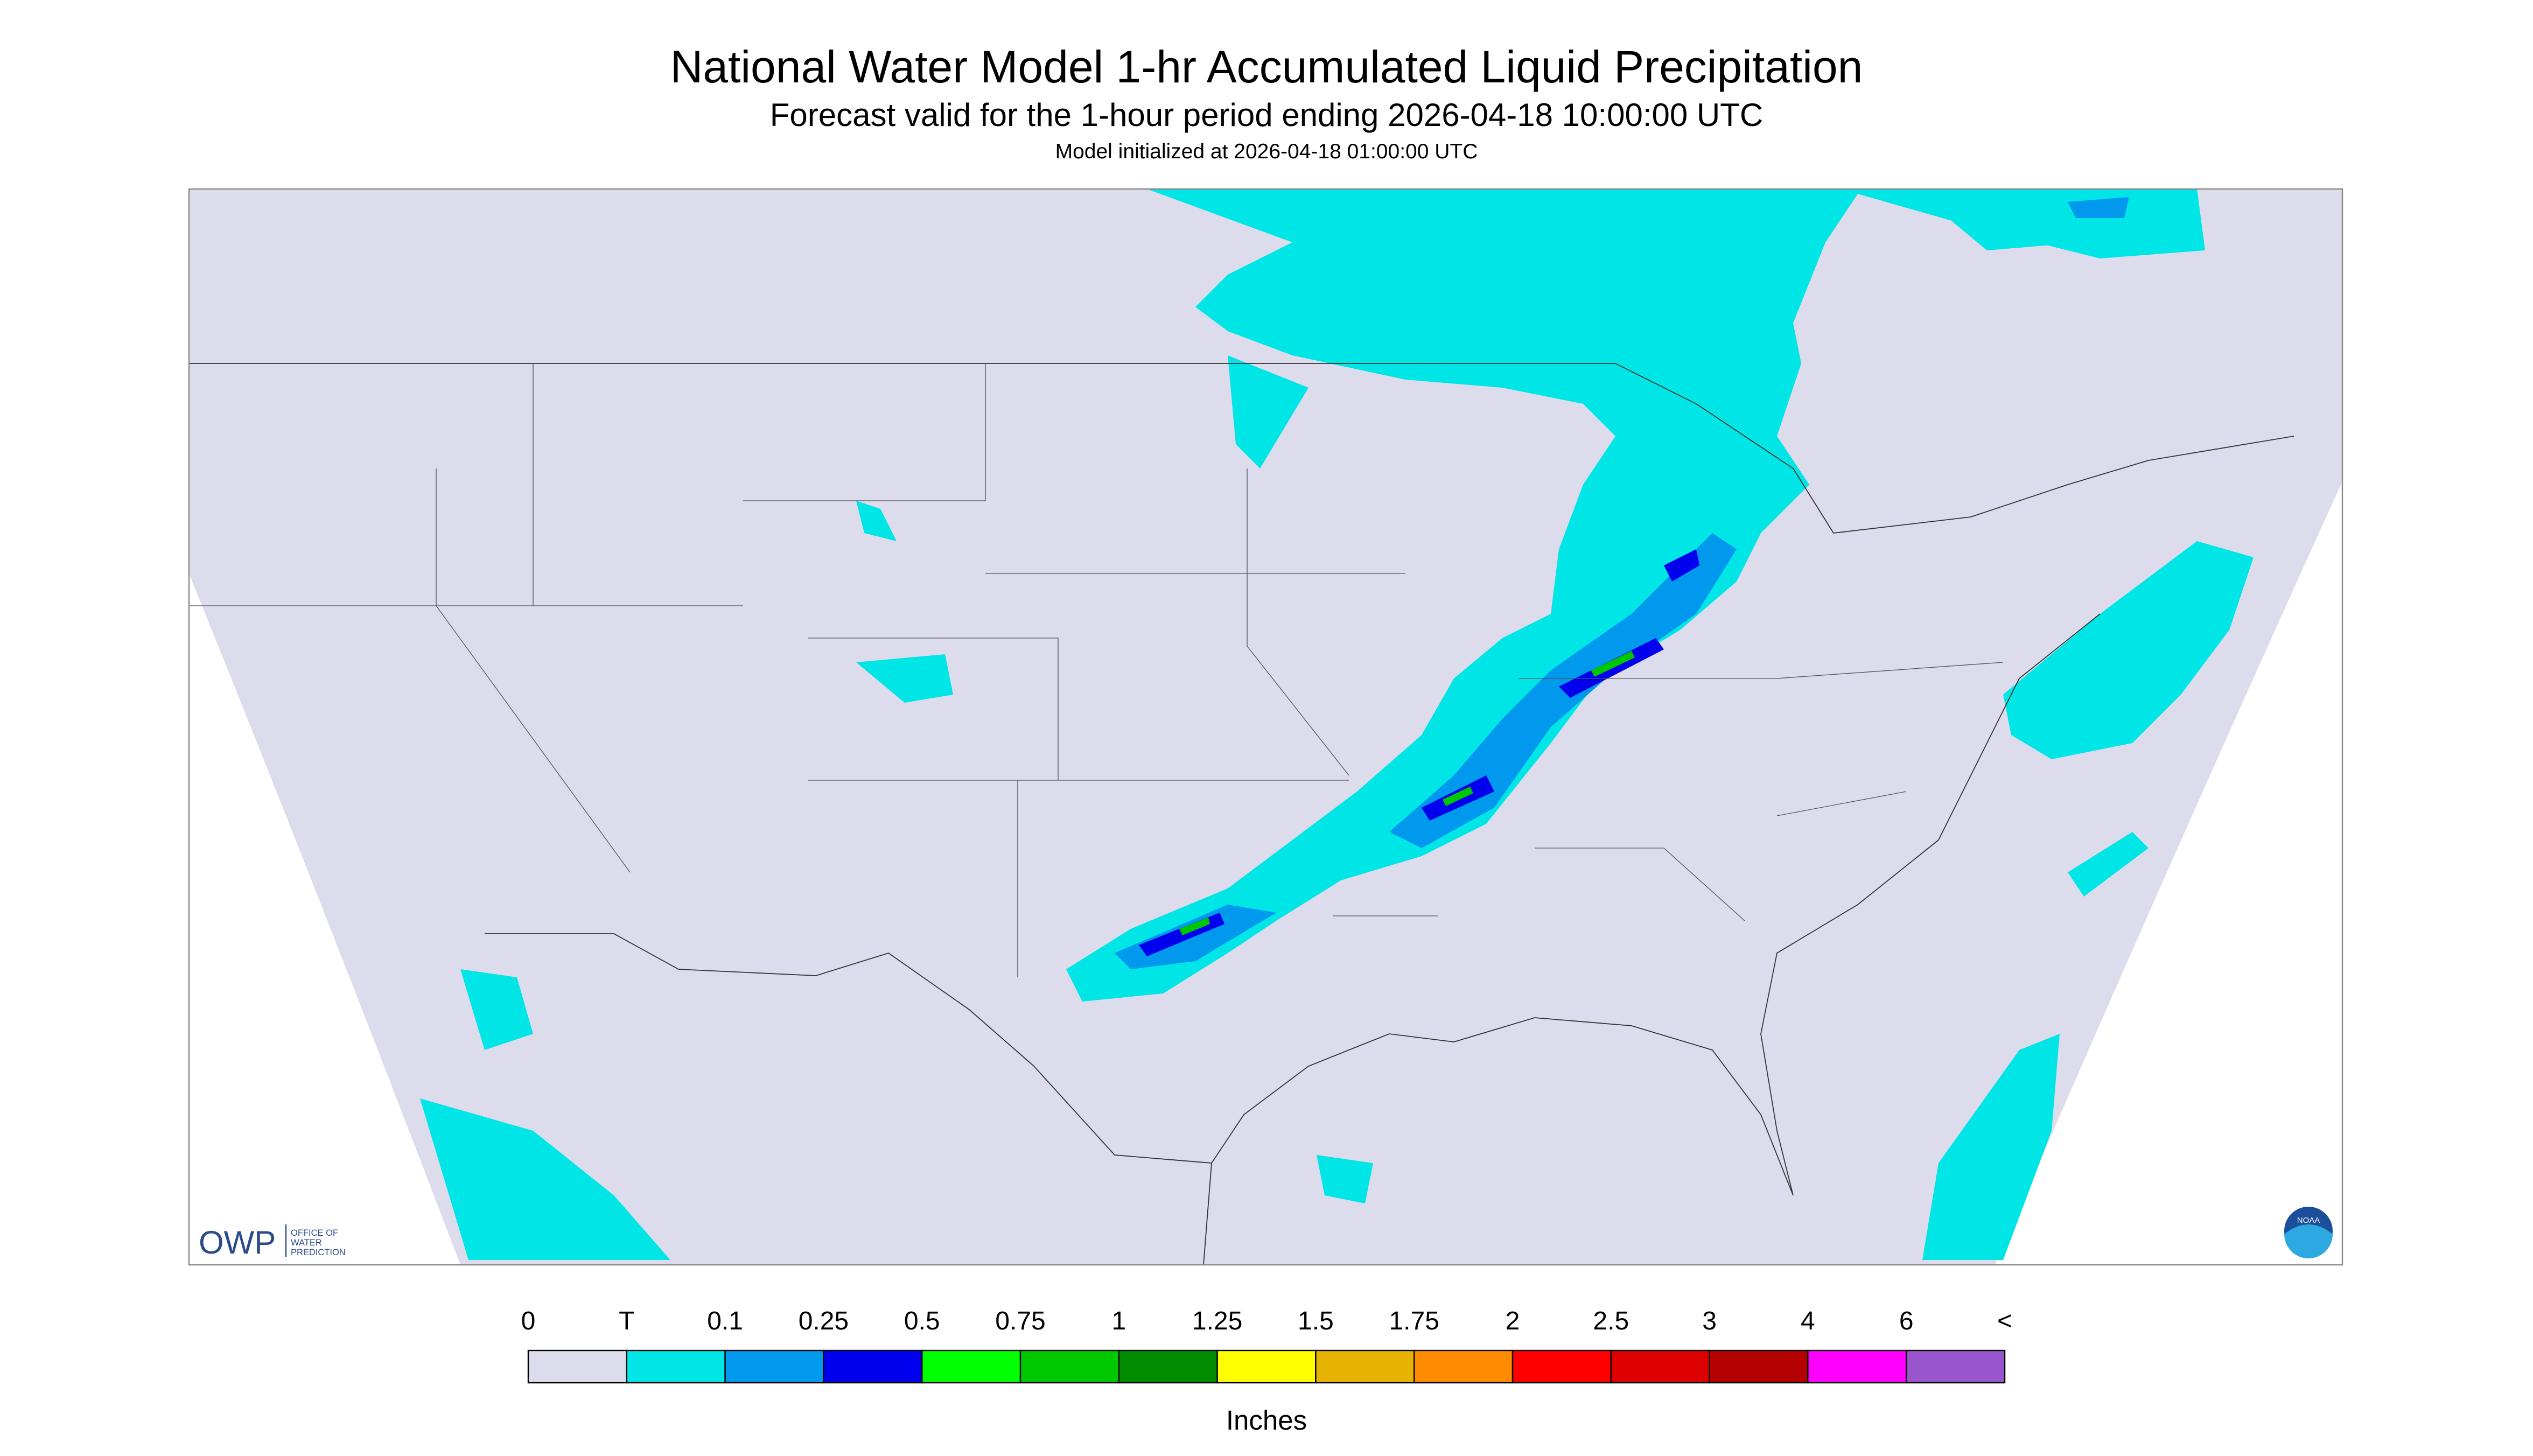 The height and width of the screenshot is (1456, 2533). I want to click on legend-label: <, so click(2004, 1321).